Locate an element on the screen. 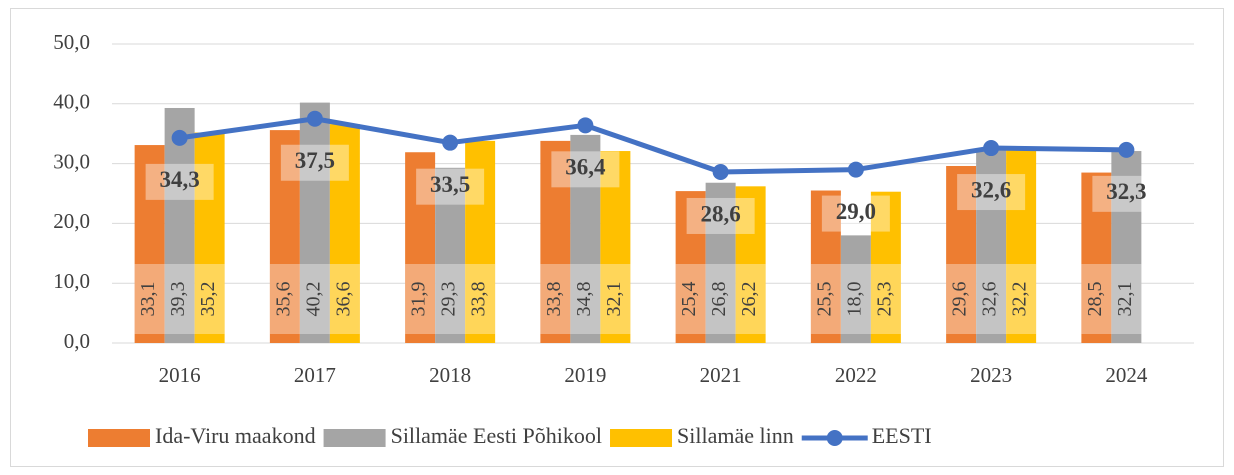 This screenshot has height=475, width=1234. line-value-label: 34,3 is located at coordinates (180, 179).